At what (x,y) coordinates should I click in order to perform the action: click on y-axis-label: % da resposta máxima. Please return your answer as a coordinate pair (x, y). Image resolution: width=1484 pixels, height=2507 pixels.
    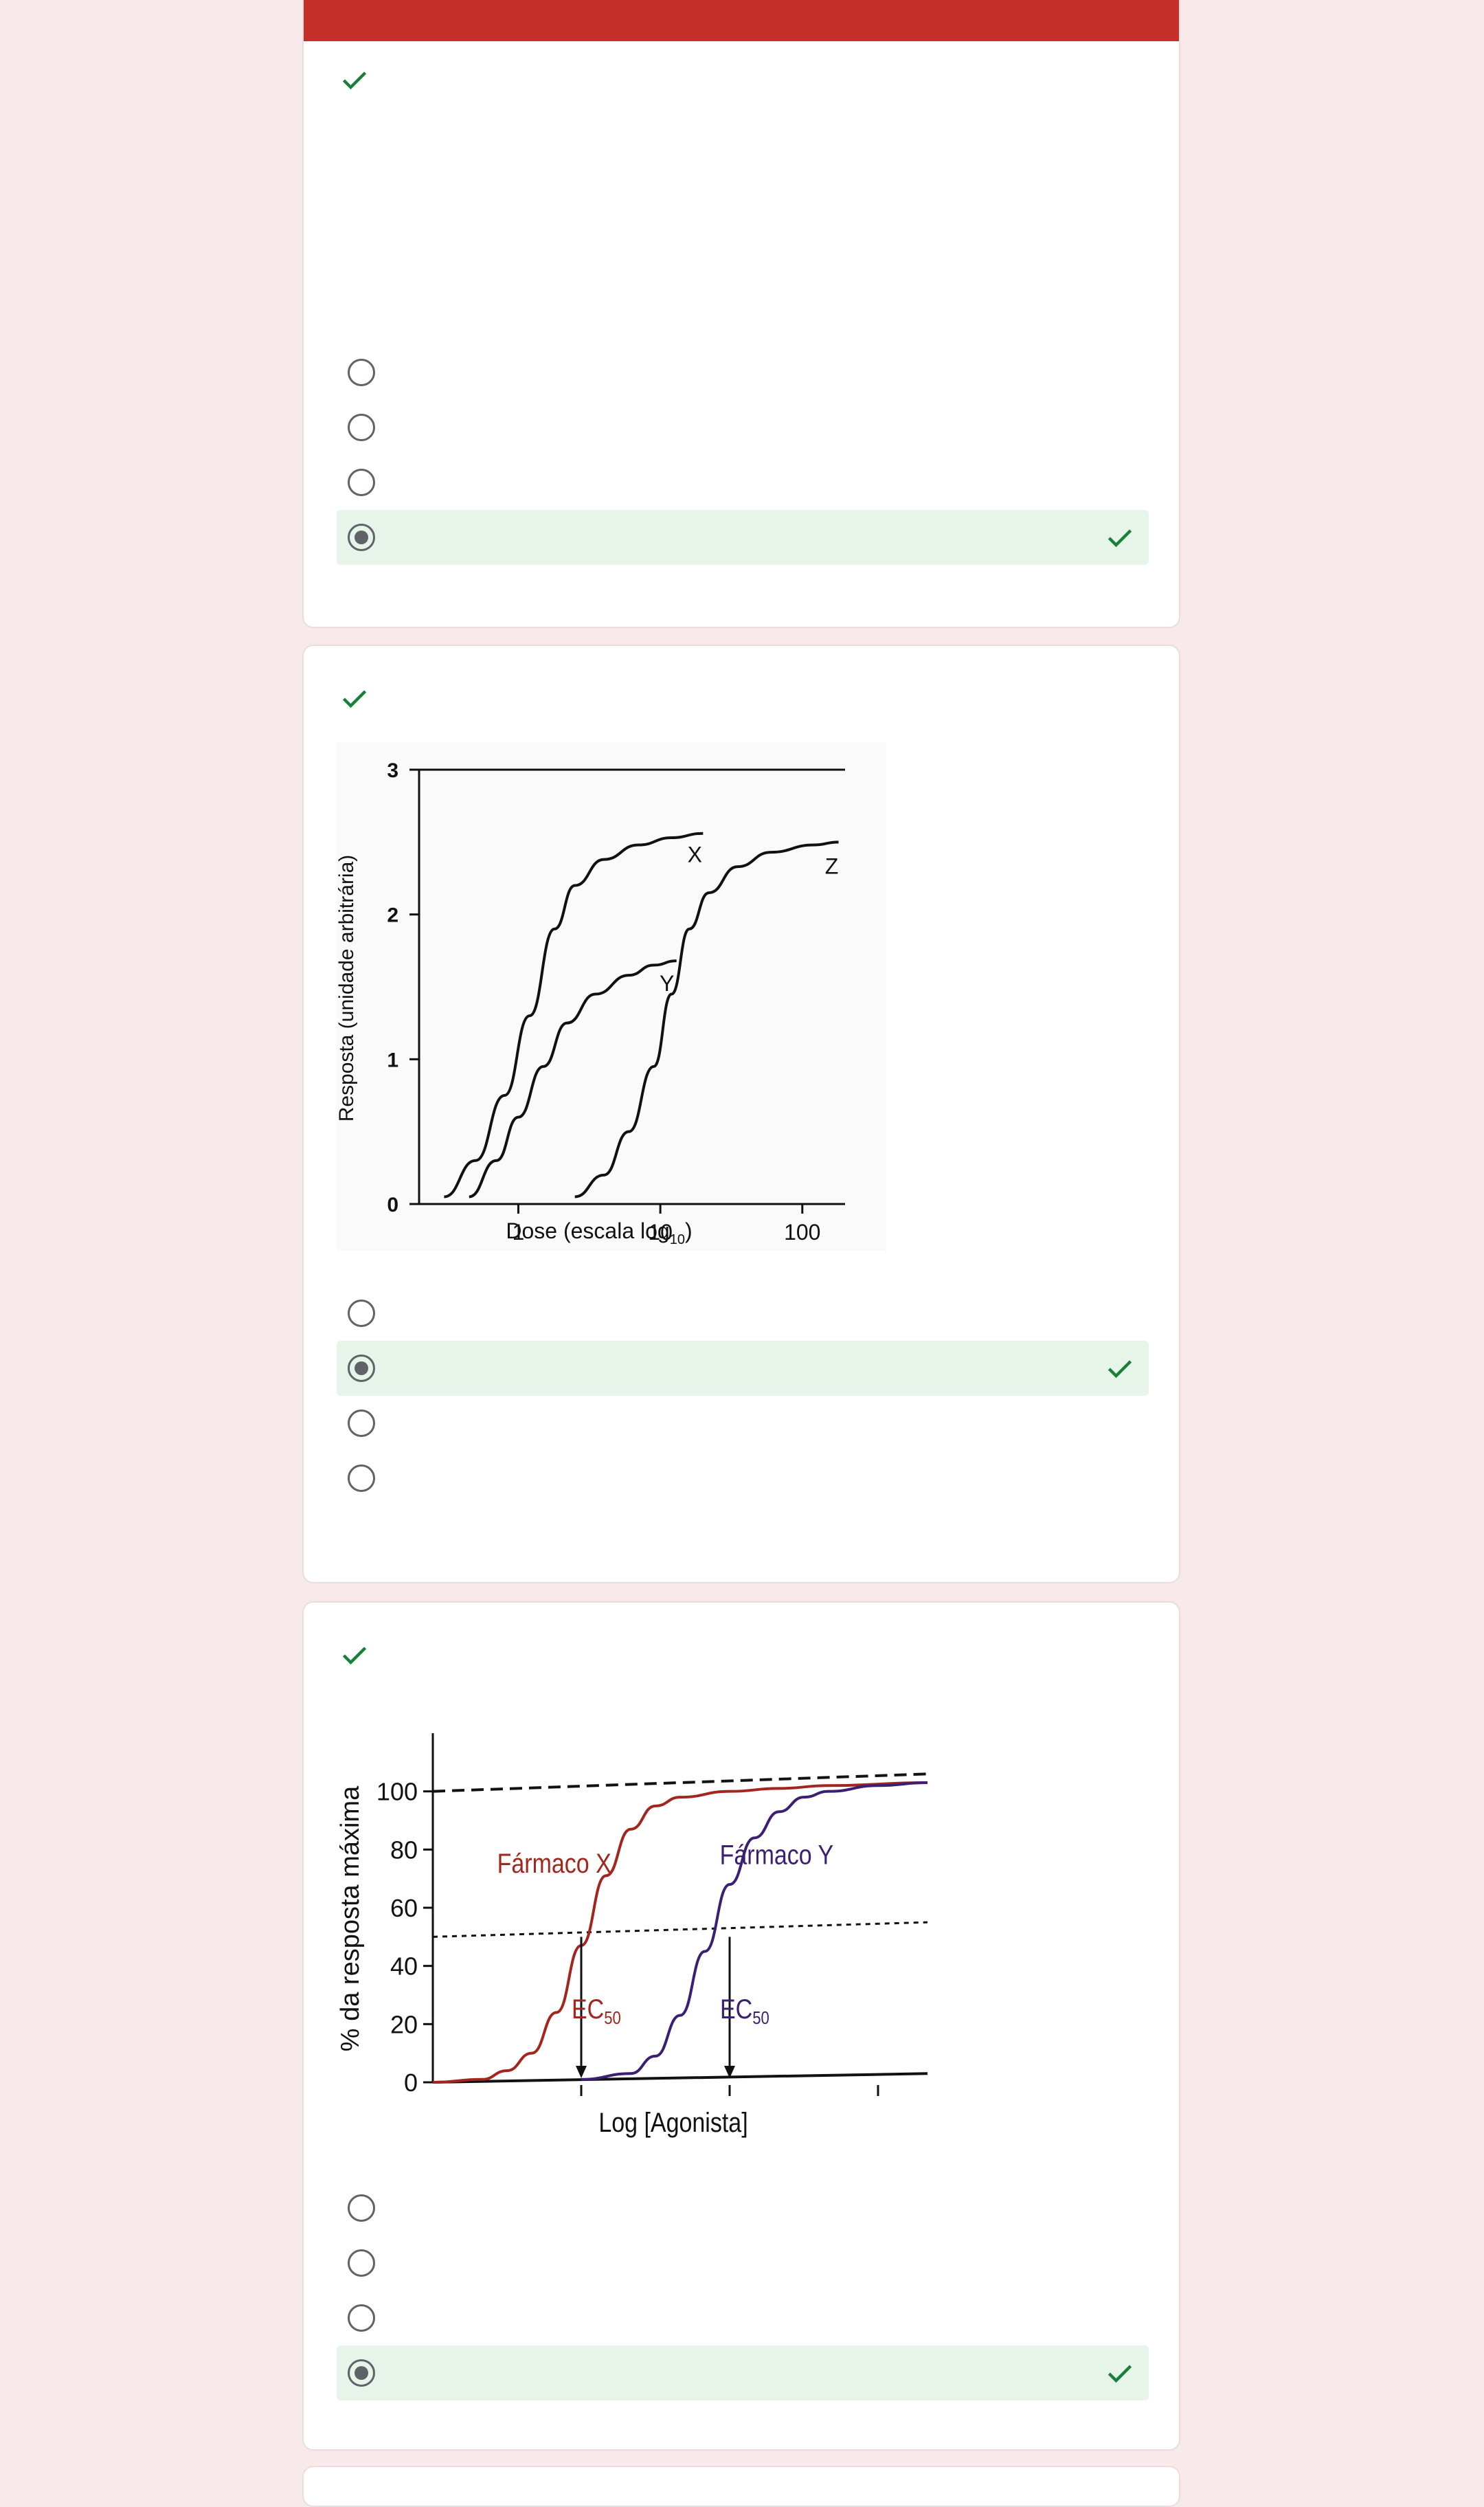
    Looking at the image, I should click on (351, 1918).